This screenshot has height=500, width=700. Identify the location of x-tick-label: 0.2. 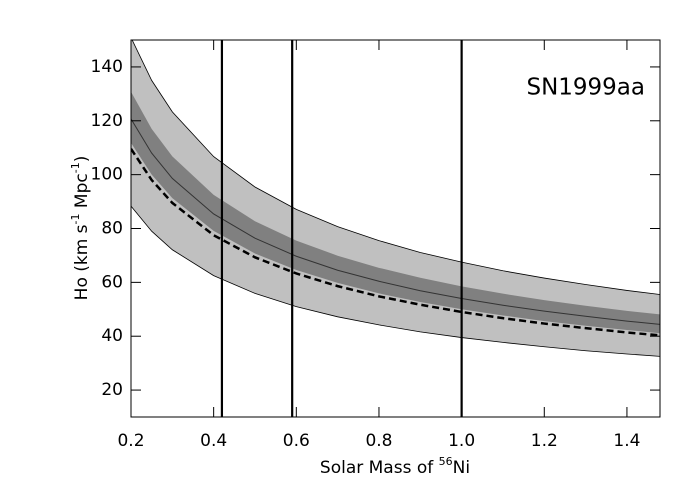
(130, 441).